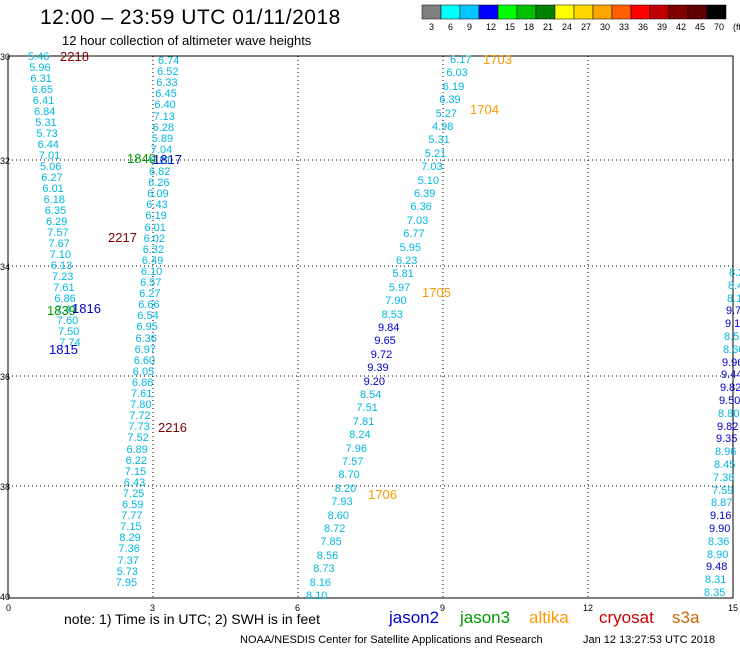 This screenshot has width=740, height=650. Describe the element at coordinates (436, 292) in the screenshot. I see `pass-label: 1705` at that location.